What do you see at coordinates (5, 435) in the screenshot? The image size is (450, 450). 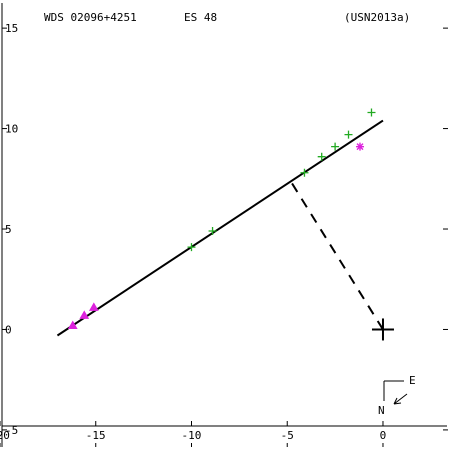 I see `x-tick-label: -20` at bounding box center [5, 435].